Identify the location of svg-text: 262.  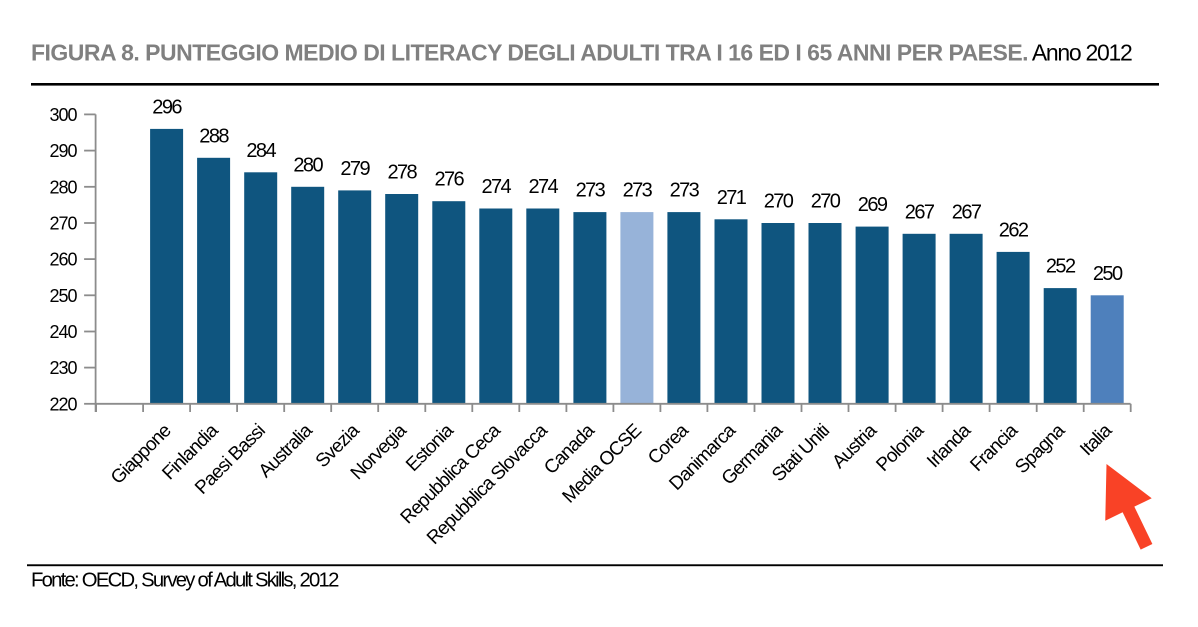
(1014, 230).